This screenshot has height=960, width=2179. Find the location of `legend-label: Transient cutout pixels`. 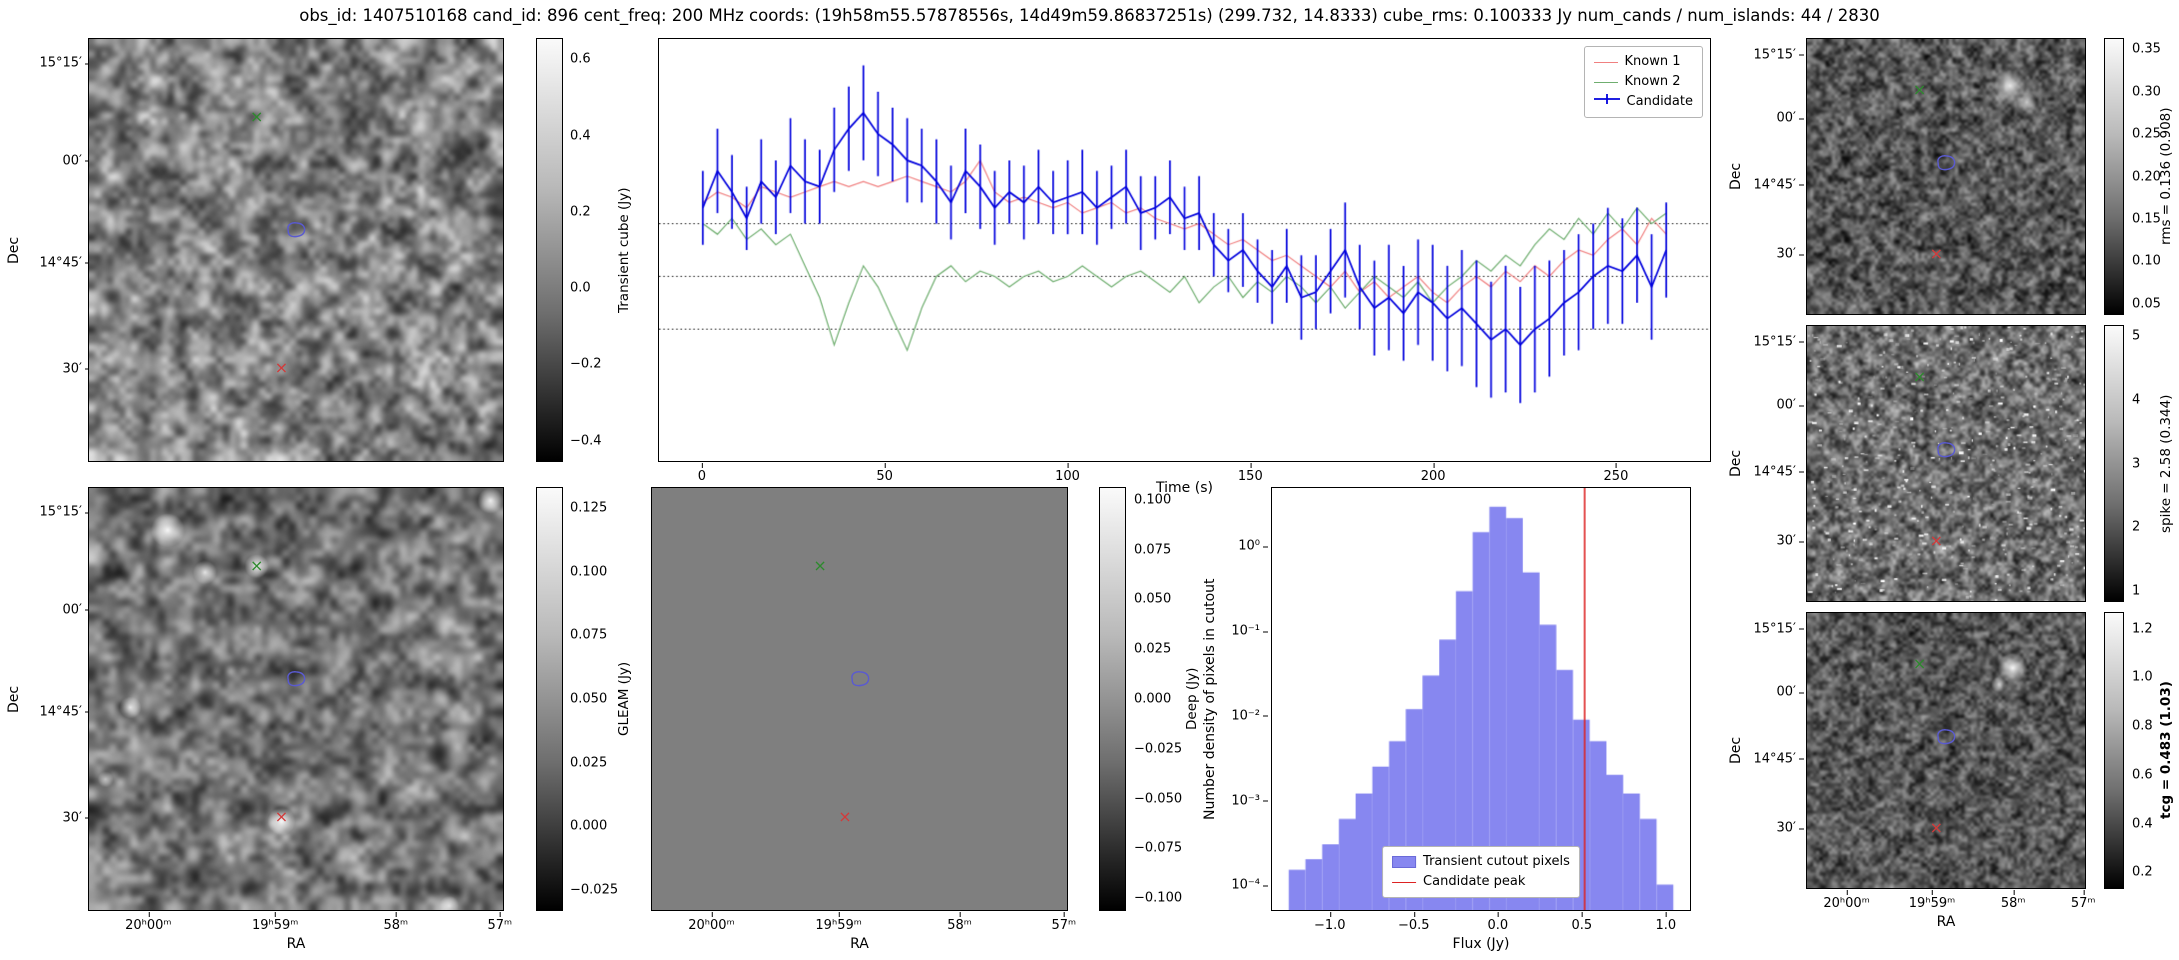

legend-label: Transient cutout pixels is located at coordinates (1496, 861).